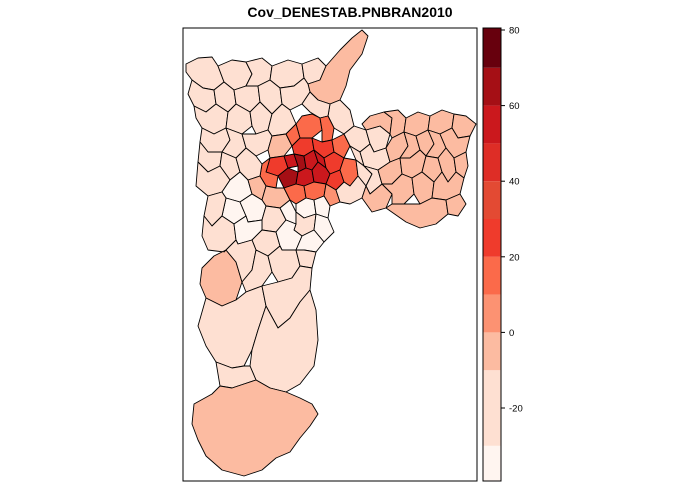 The width and height of the screenshot is (700, 500). I want to click on legend-colorbar, so click(492, 254).